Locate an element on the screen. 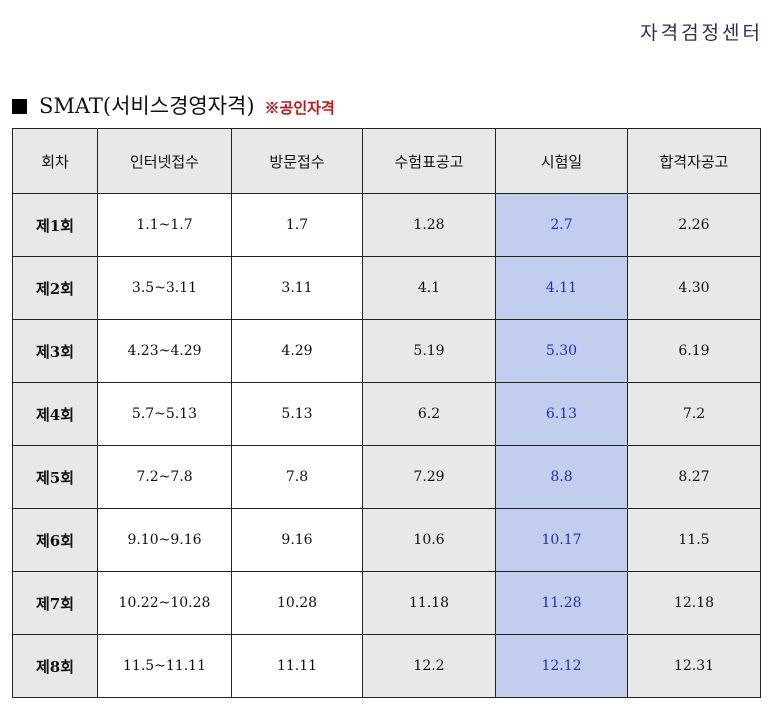 This screenshot has width=783, height=725. table-row: 제3회 4.23~4.29 4.29 5.19 5.30 6.19 is located at coordinates (386, 351).